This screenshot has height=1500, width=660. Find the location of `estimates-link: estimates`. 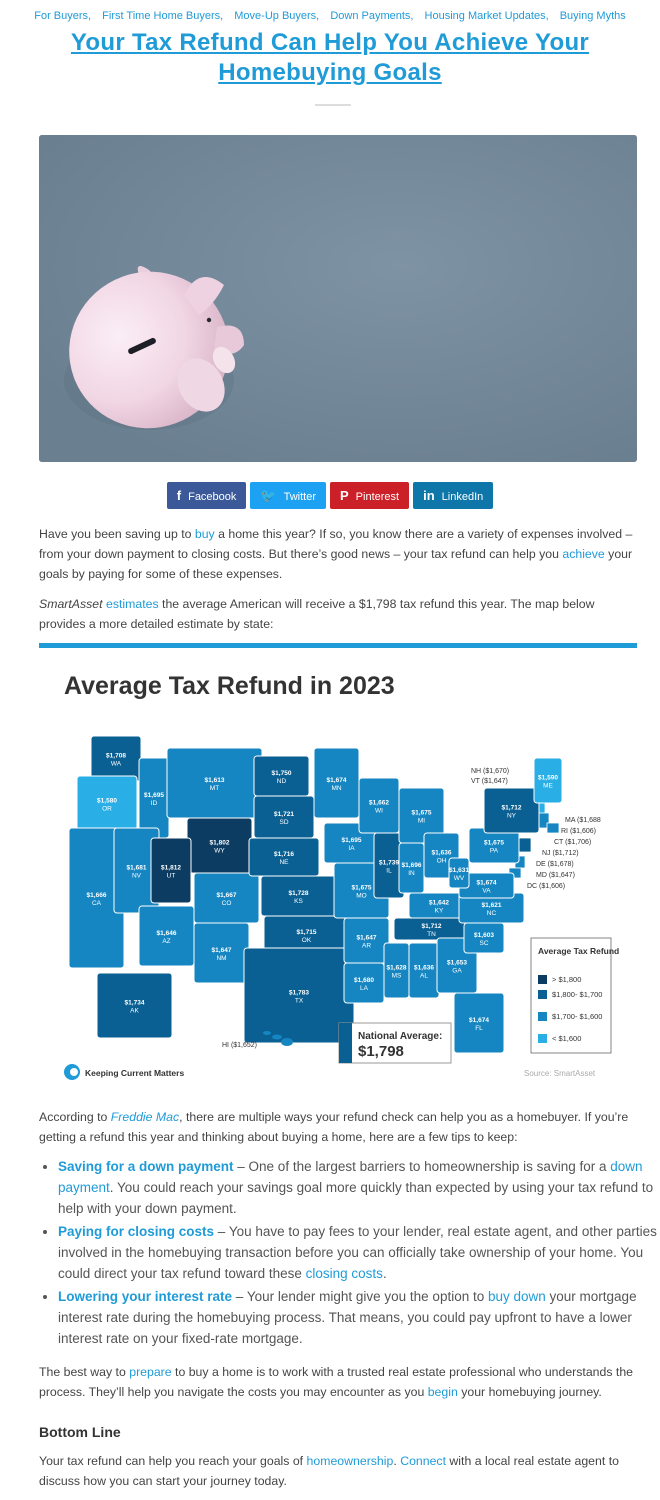

estimates-link: estimates is located at coordinates (132, 604).